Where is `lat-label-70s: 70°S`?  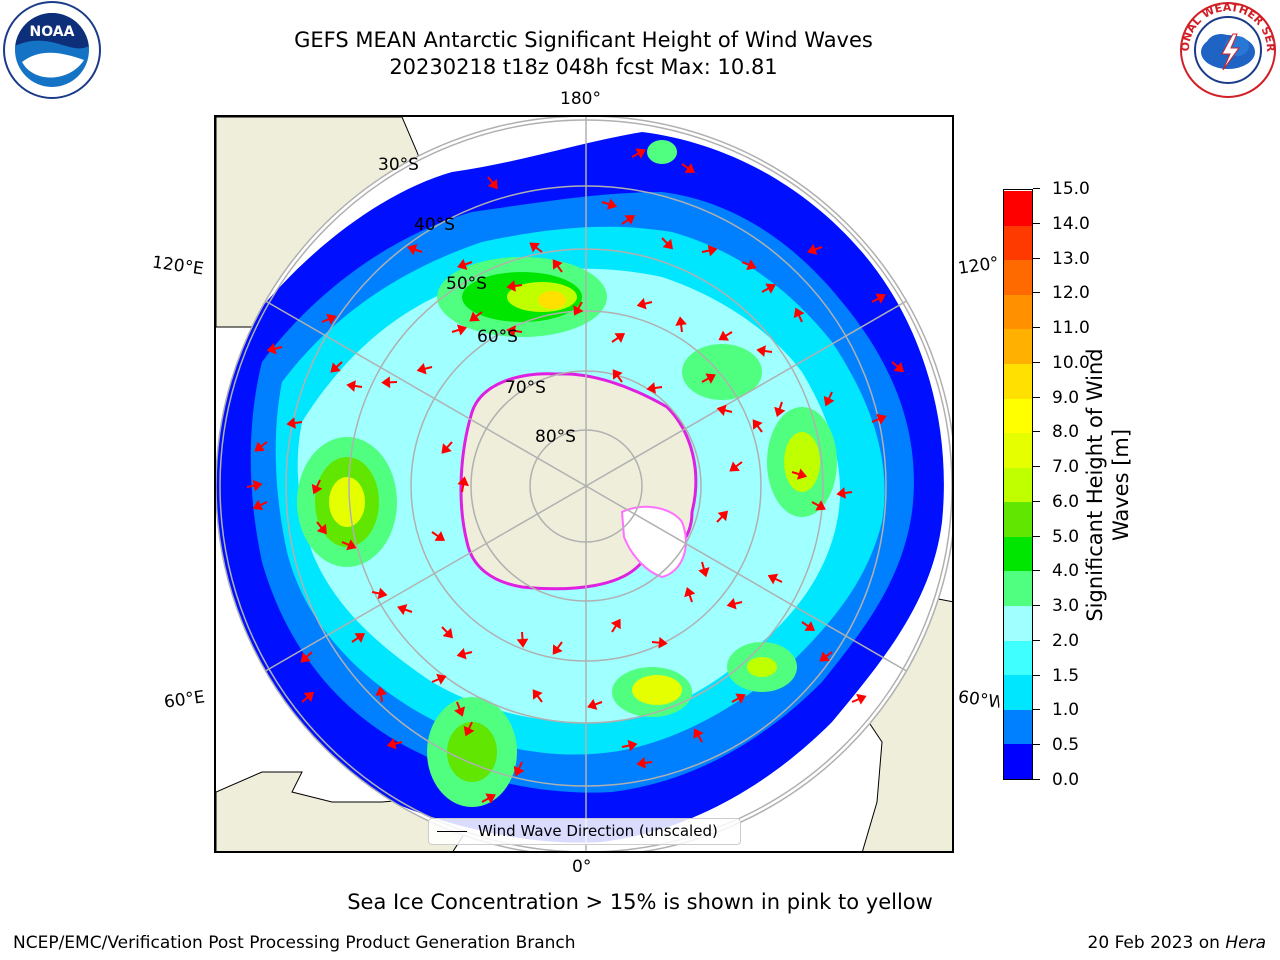 lat-label-70s: 70°S is located at coordinates (525, 388).